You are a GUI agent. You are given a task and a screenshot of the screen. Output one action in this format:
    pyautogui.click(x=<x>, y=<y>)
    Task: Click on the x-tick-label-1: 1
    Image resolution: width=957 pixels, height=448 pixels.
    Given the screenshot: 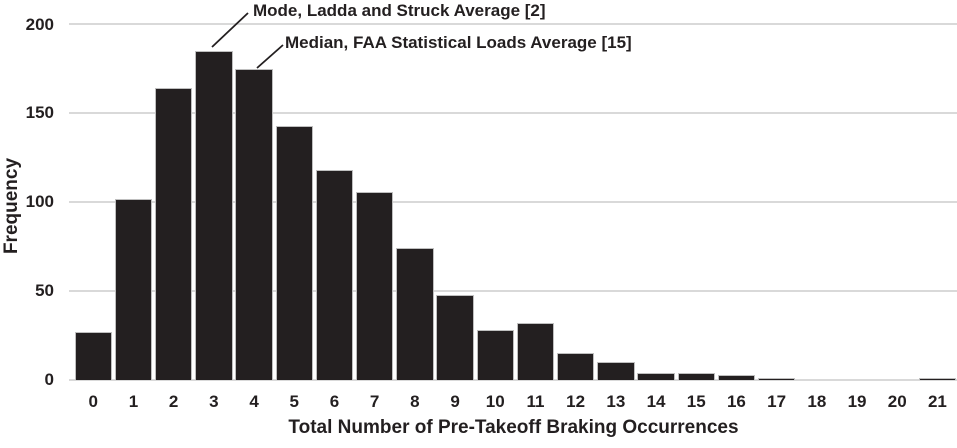 What is the action you would take?
    pyautogui.click(x=133, y=401)
    